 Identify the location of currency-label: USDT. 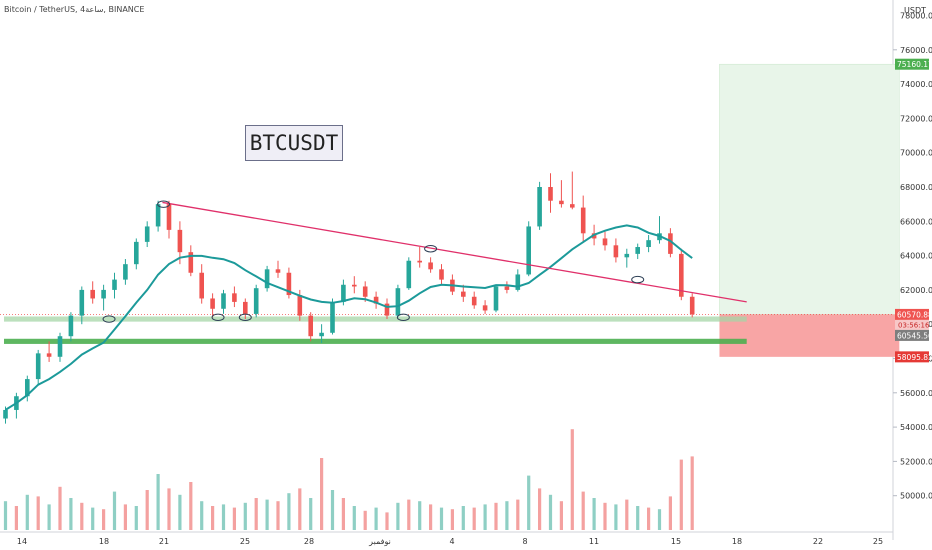
(915, 10).